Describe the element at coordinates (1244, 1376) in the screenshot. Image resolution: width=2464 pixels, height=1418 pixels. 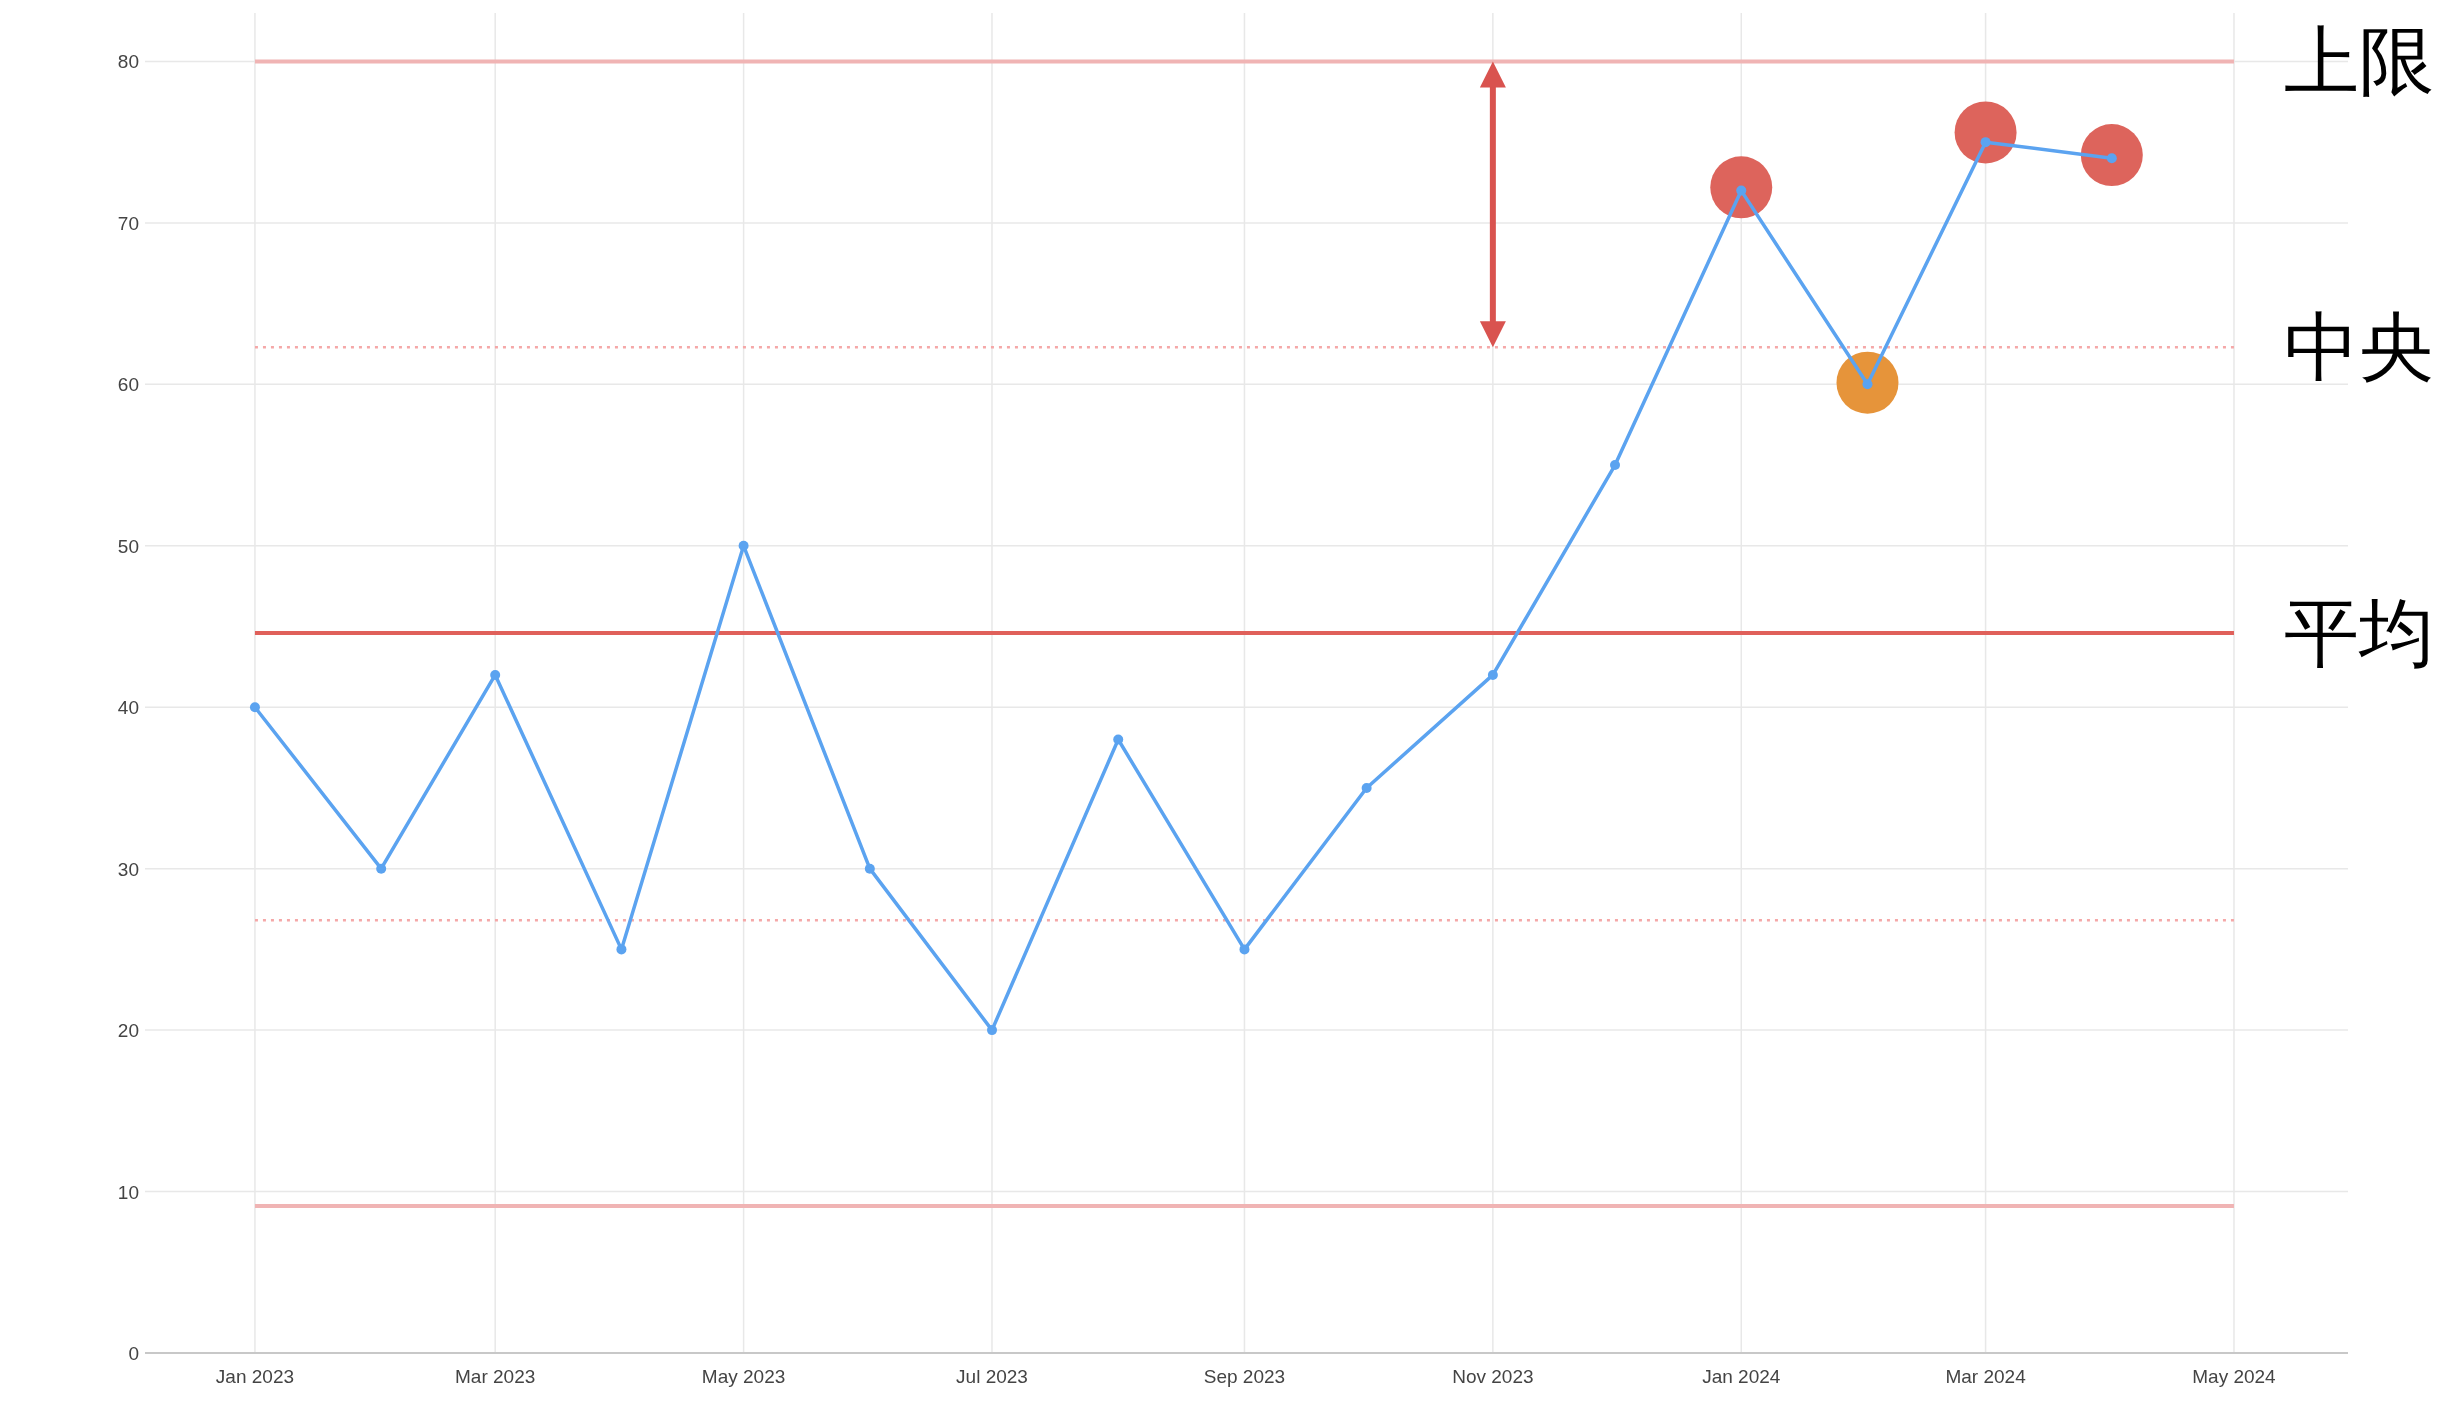
I see `x-tick-label: Sep 2023` at that location.